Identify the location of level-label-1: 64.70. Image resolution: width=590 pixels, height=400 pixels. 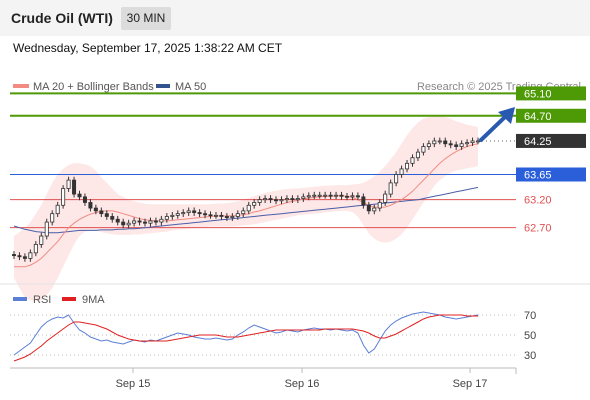
(538, 117).